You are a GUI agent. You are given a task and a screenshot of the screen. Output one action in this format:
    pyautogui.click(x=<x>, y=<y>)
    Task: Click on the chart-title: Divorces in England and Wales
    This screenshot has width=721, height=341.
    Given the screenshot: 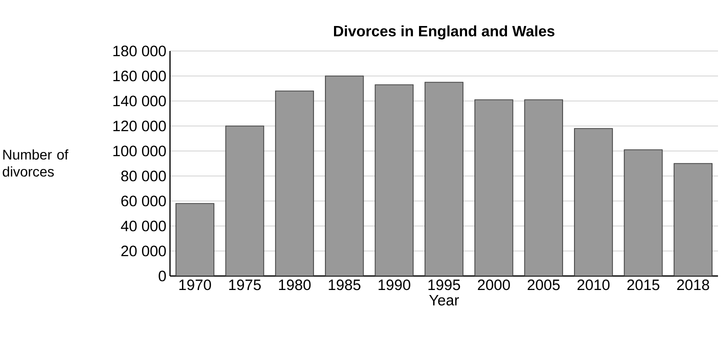 What is the action you would take?
    pyautogui.click(x=444, y=32)
    